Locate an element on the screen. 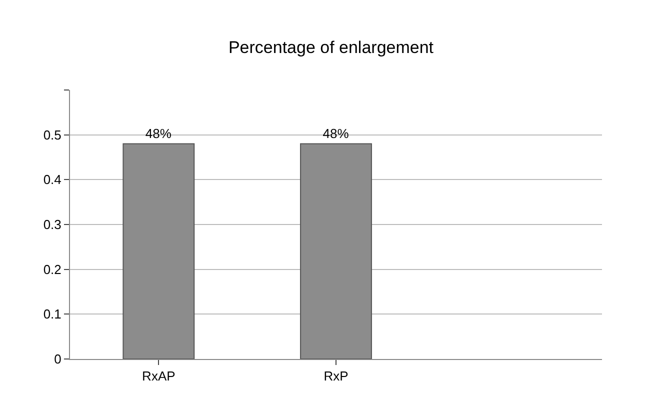  y-tick-label: 0.1 is located at coordinates (52, 314).